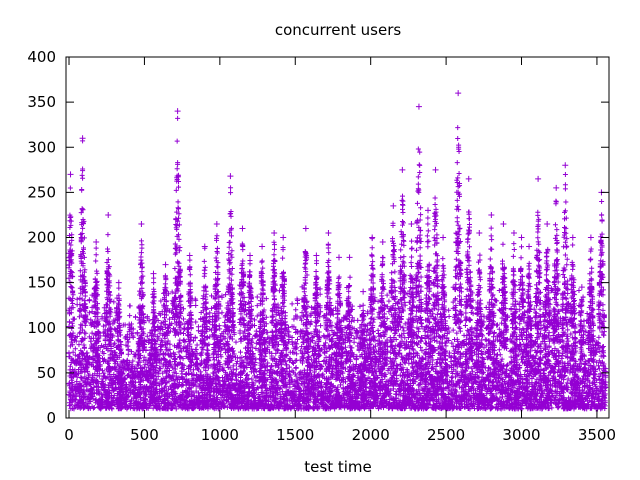  I want to click on y-tick-300: 300, so click(318, 147).